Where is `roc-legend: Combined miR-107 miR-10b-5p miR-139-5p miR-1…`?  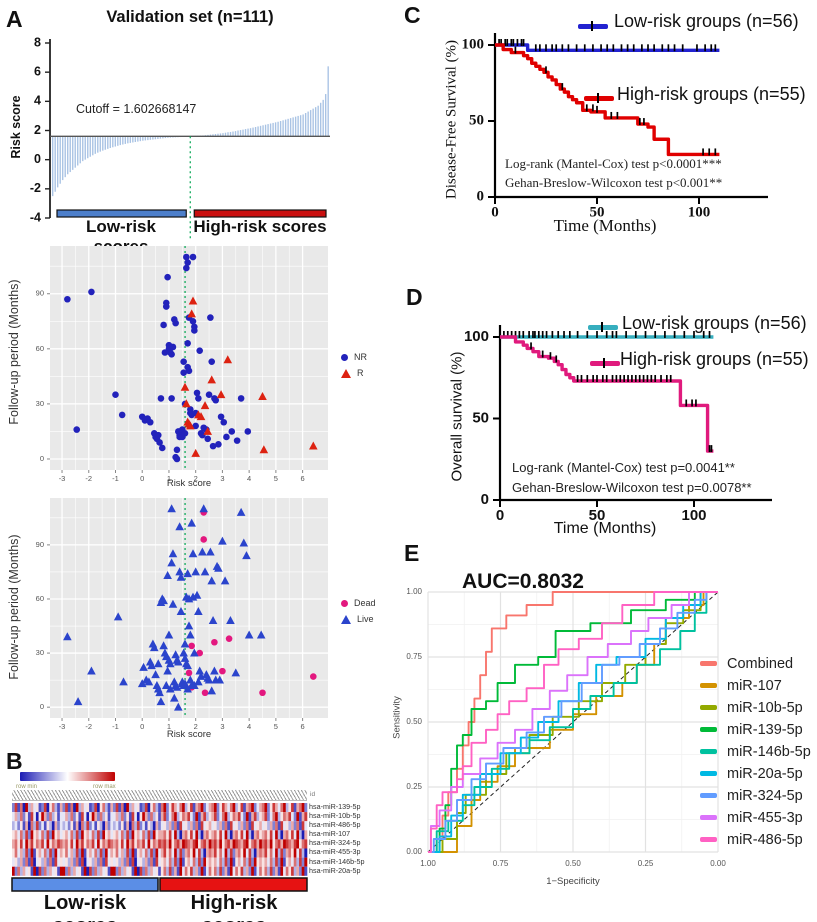
roc-legend: Combined miR-107 miR-10b-5p miR-139-5p miR-1… is located at coordinates (755, 752).